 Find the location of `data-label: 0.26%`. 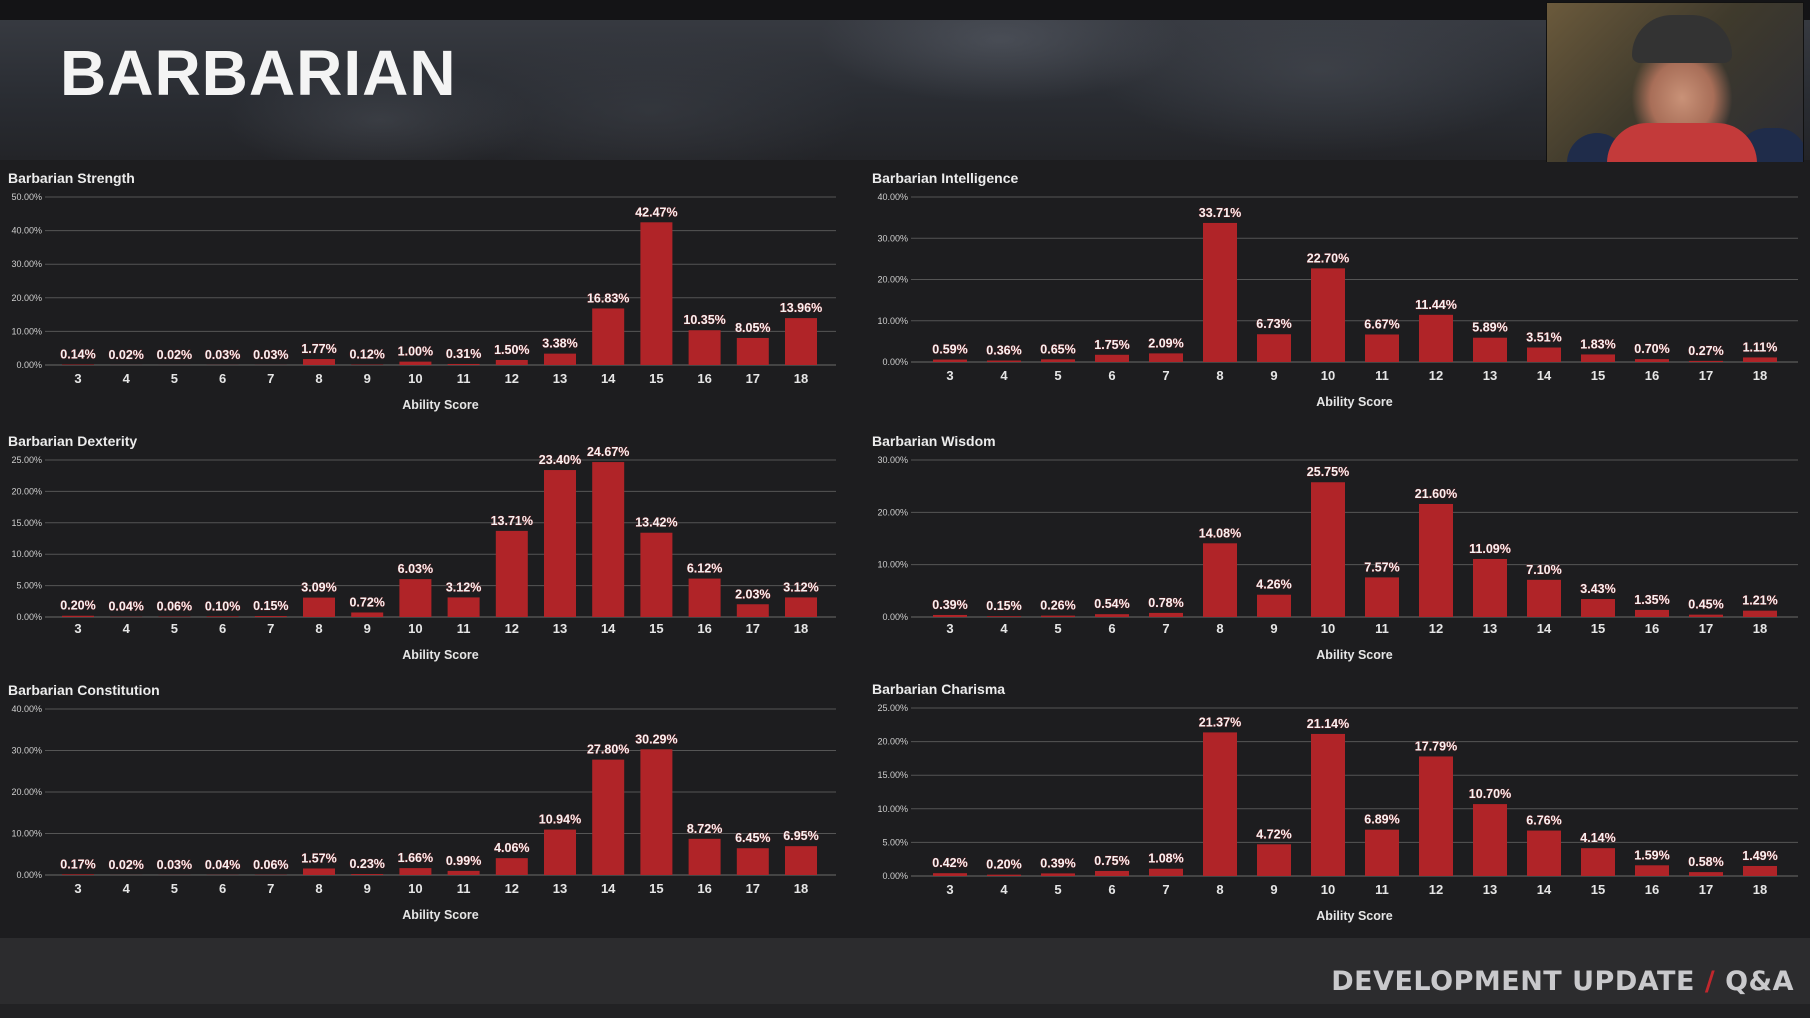

data-label: 0.26% is located at coordinates (1057, 606).